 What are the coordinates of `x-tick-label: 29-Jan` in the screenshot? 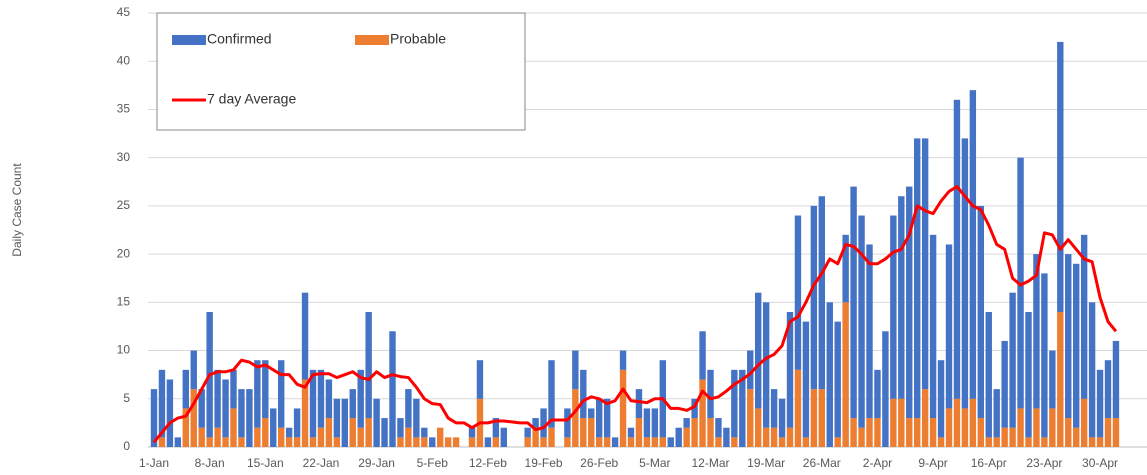 It's located at (376, 463).